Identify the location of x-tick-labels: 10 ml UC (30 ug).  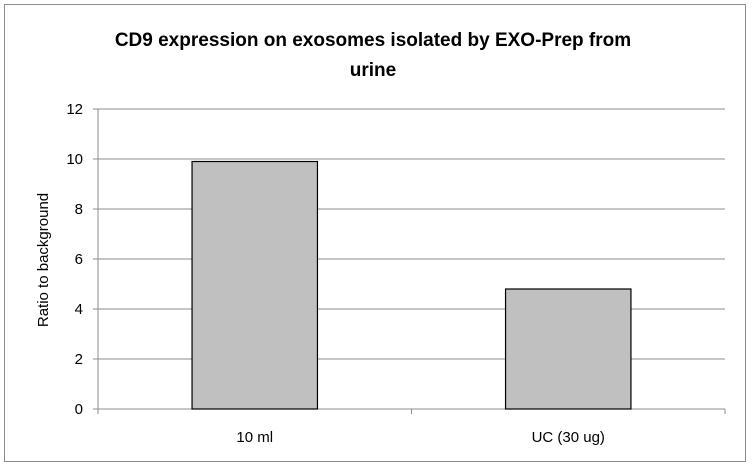
(420, 437).